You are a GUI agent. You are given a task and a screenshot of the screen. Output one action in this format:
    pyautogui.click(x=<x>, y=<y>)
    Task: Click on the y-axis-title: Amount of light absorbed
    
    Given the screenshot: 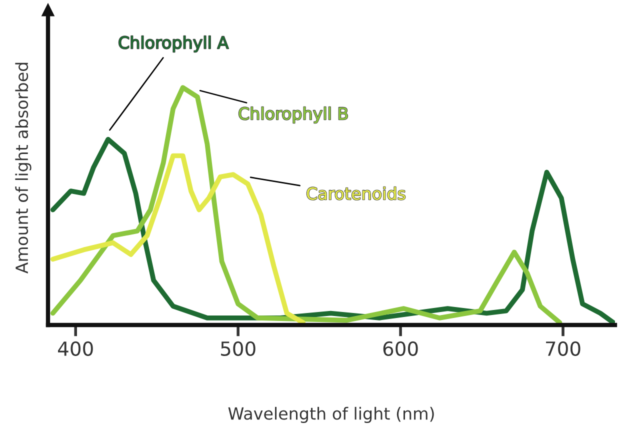 What is the action you would take?
    pyautogui.click(x=23, y=168)
    